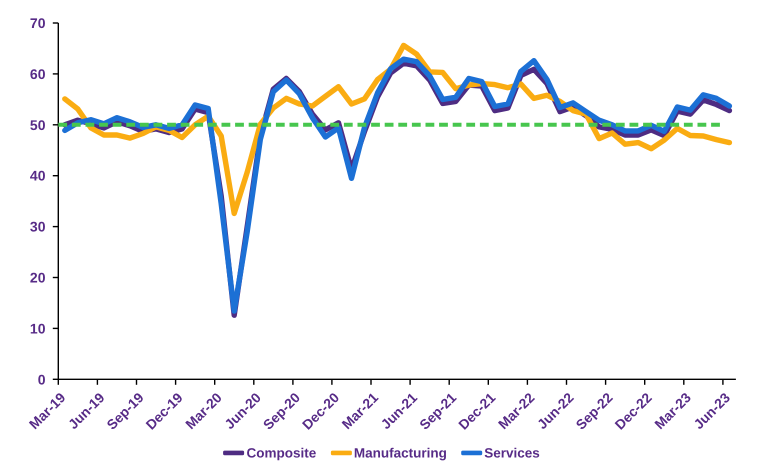 The image size is (768, 476). What do you see at coordinates (400, 453) in the screenshot?
I see `svg-text: Manufacturing` at bounding box center [400, 453].